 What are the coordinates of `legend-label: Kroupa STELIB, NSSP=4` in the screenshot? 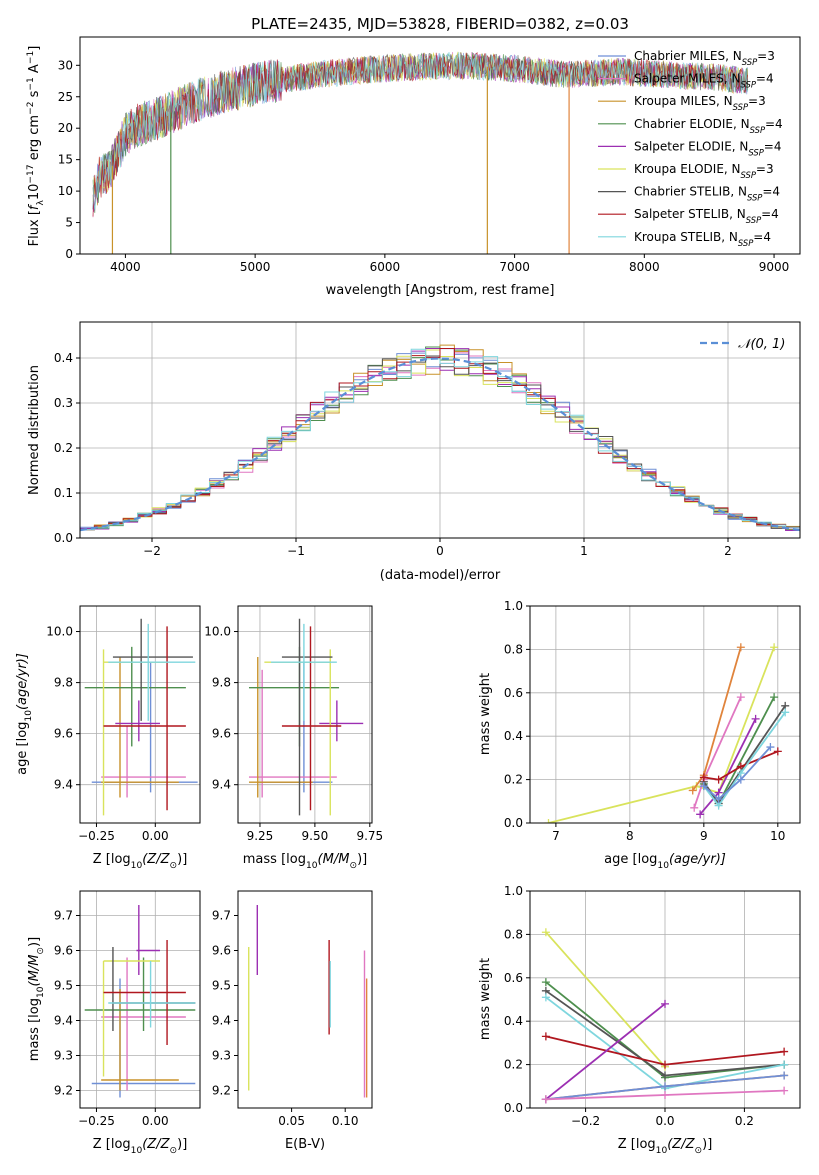 It's located at (702, 239).